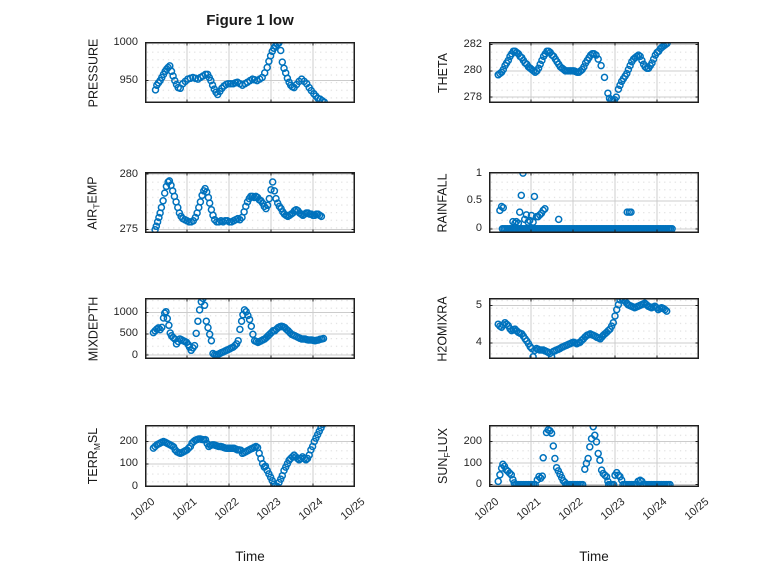  What do you see at coordinates (93, 189) in the screenshot?
I see `y-axis-label-text: EMP` at bounding box center [93, 189].